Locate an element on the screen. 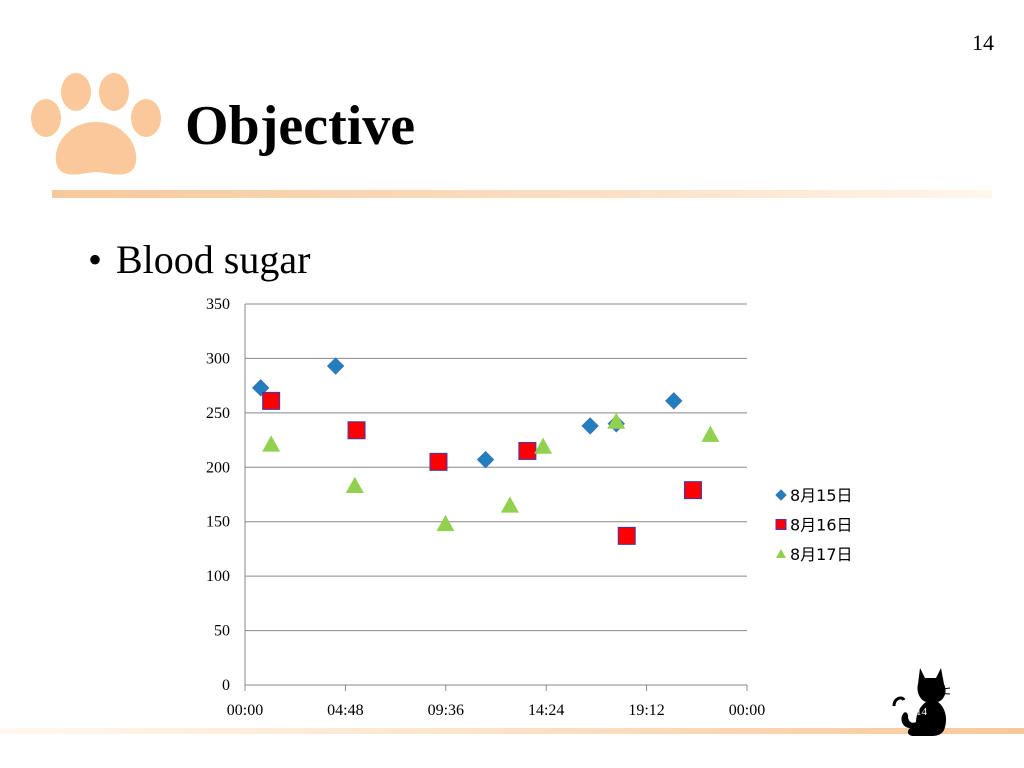  legend-label-2: 8月16日 is located at coordinates (821, 525).